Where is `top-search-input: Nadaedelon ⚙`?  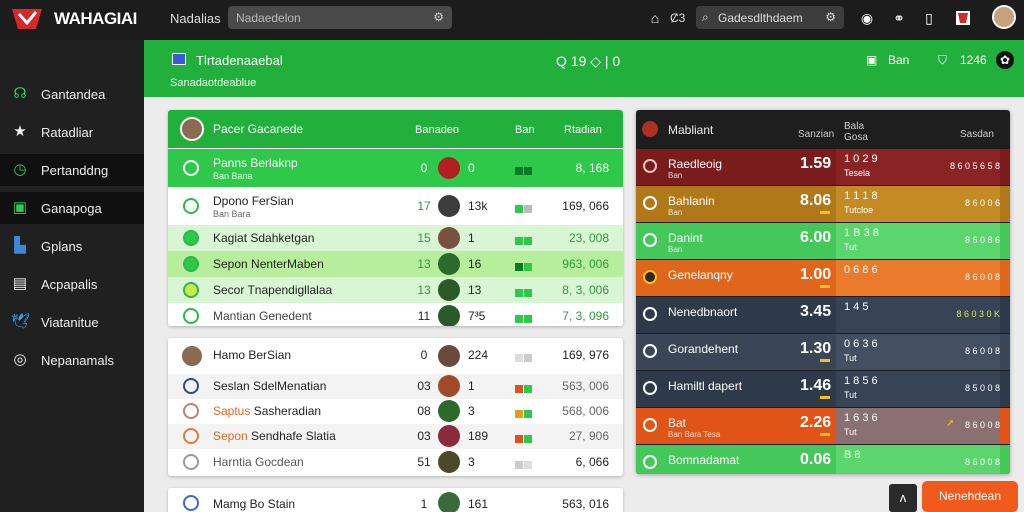
top-search-input: Nadaedelon ⚙ is located at coordinates (340, 17).